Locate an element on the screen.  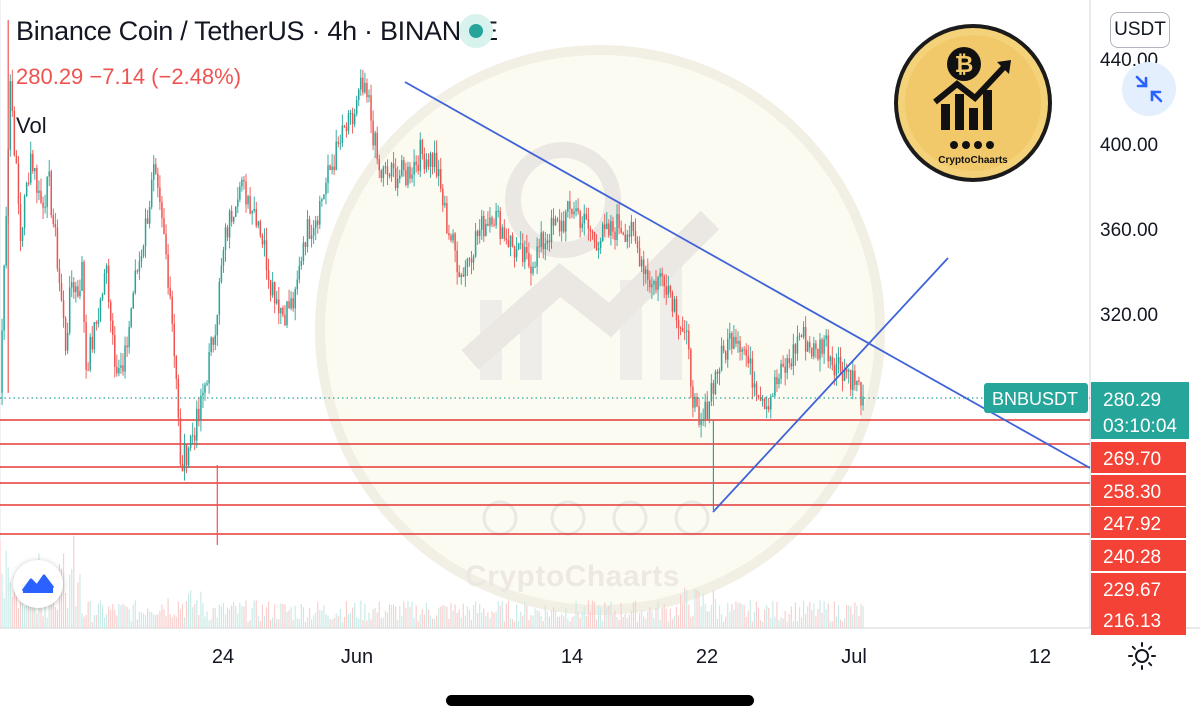
time-axis: 24 Jun 14 22 Jul 12 is located at coordinates (631, 657).